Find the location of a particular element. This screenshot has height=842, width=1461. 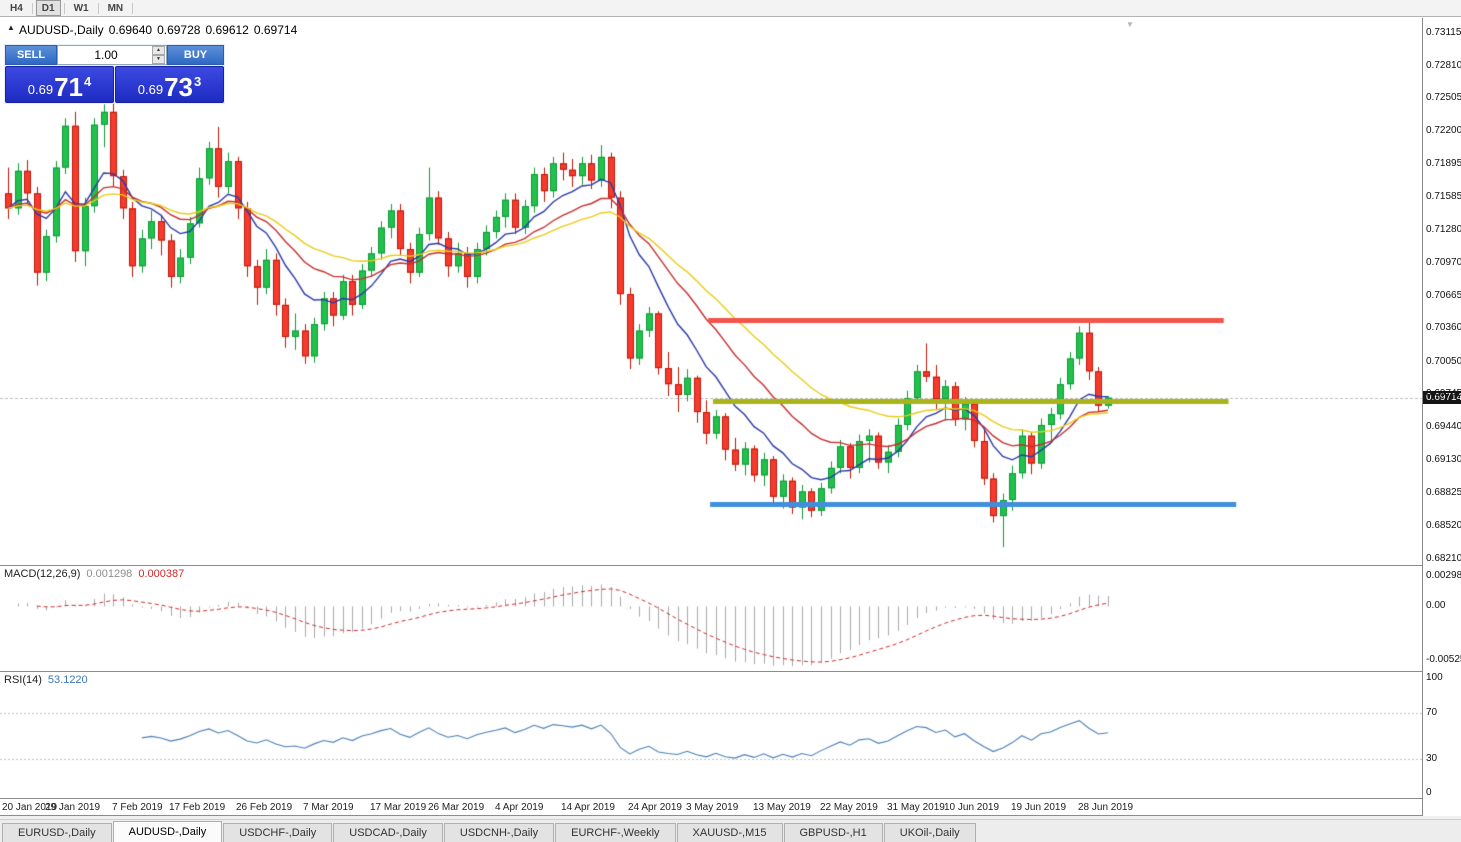

rsi-axis-label: 0 is located at coordinates (1429, 792).